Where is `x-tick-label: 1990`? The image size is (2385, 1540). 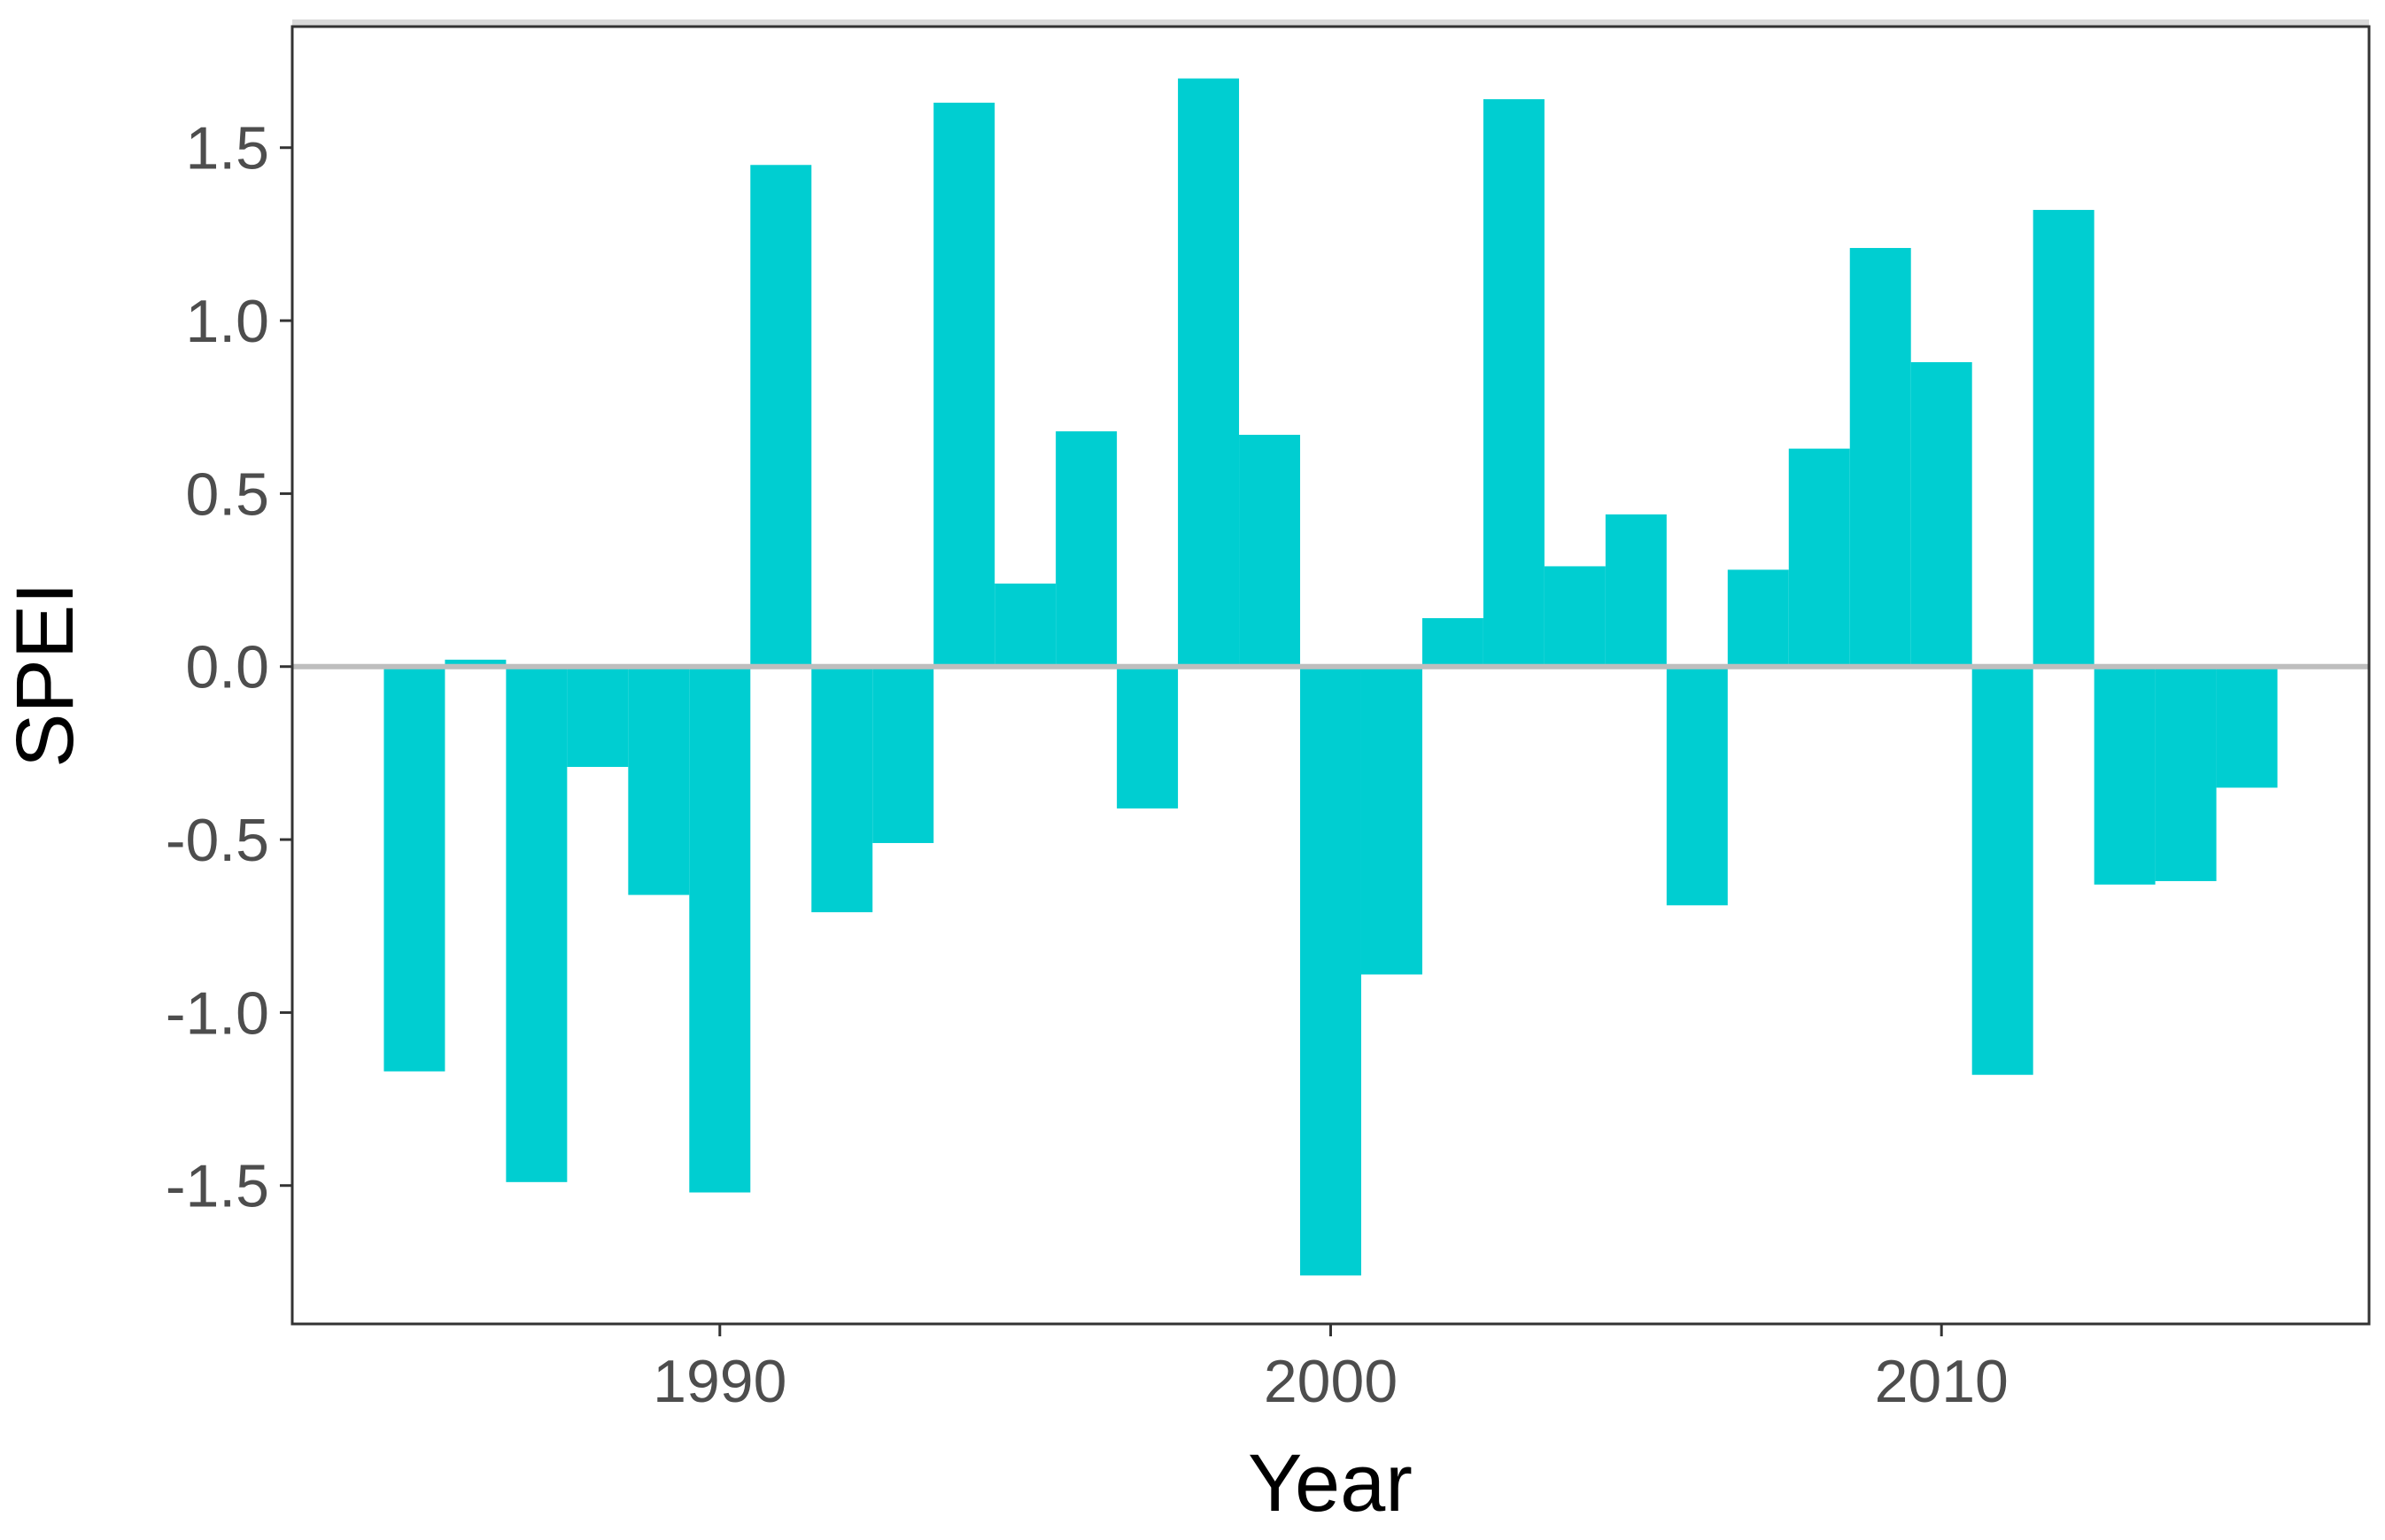 x-tick-label: 1990 is located at coordinates (719, 1381).